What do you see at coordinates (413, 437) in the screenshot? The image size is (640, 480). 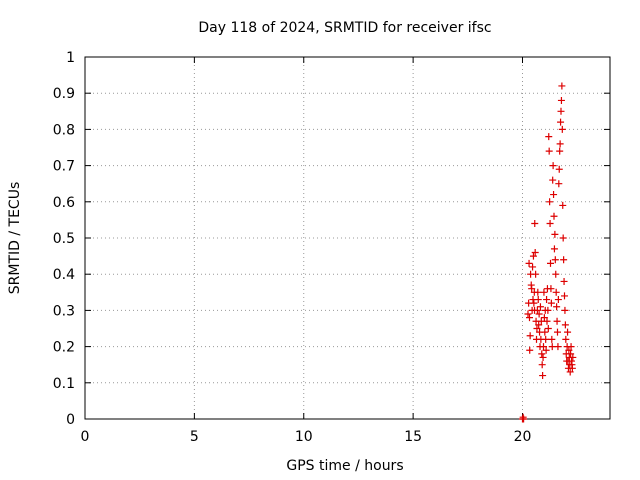 I see `x-tick-label: 15` at bounding box center [413, 437].